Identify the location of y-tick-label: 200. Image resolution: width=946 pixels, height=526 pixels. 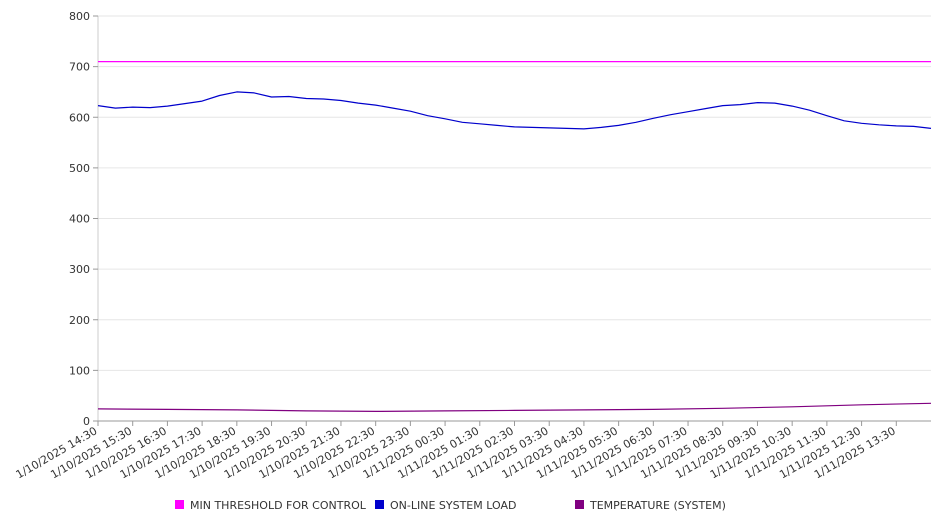
(79, 320).